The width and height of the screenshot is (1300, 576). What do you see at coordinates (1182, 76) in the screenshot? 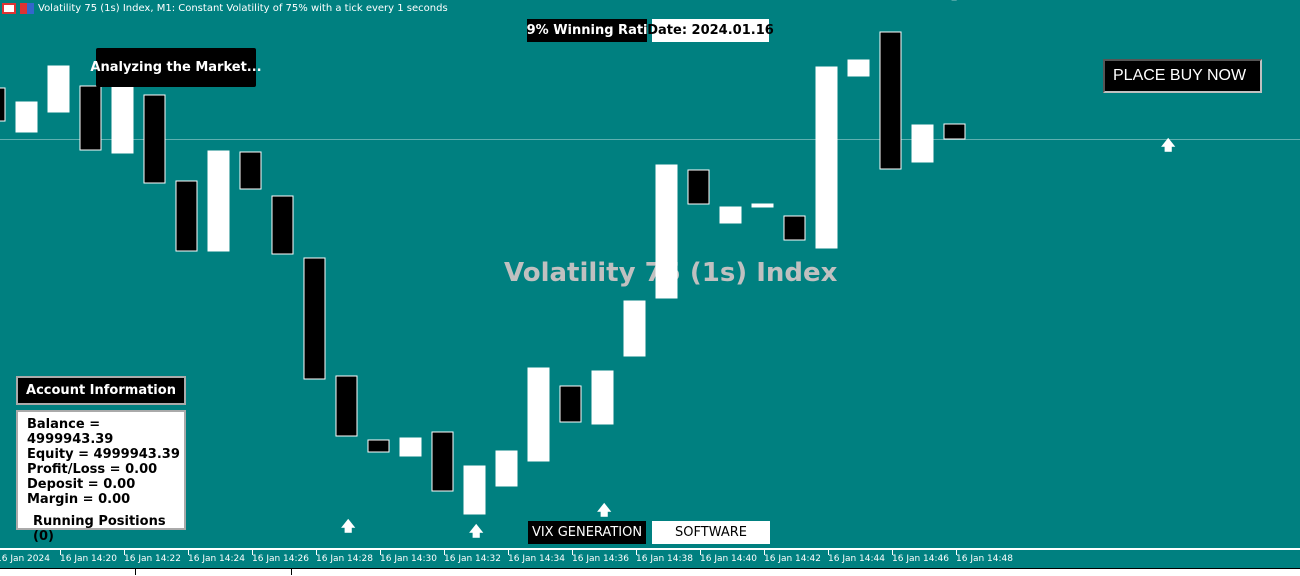
I see `place-buy-now-button: PLACE BUY NOW` at bounding box center [1182, 76].